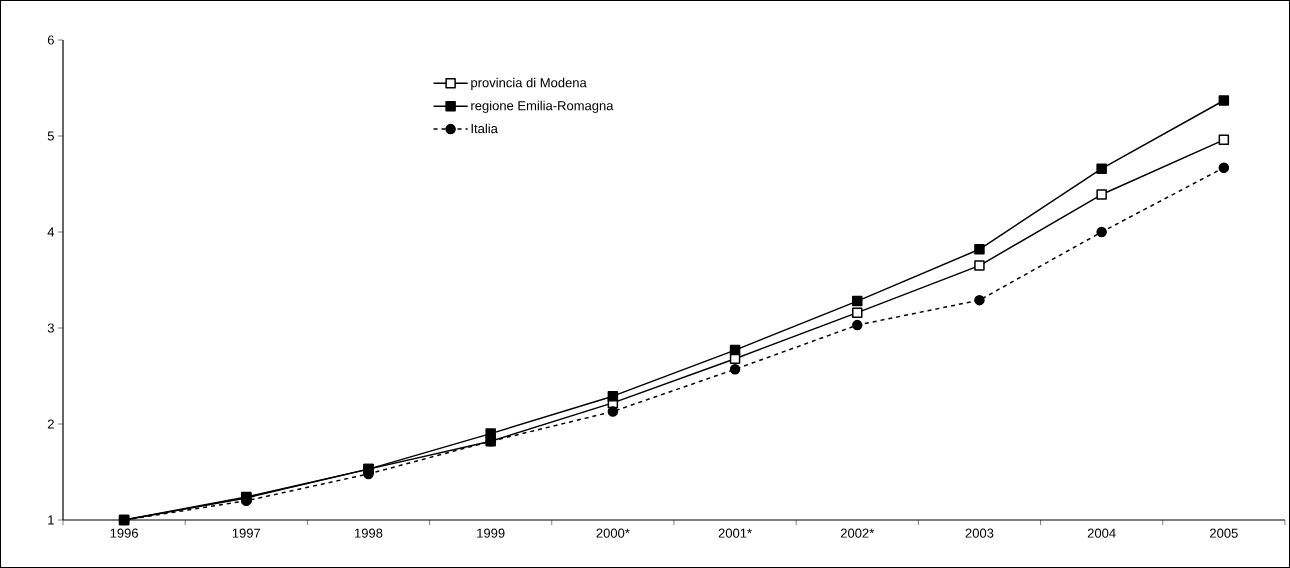  What do you see at coordinates (1101, 533) in the screenshot?
I see `x-tick-label: 2004` at bounding box center [1101, 533].